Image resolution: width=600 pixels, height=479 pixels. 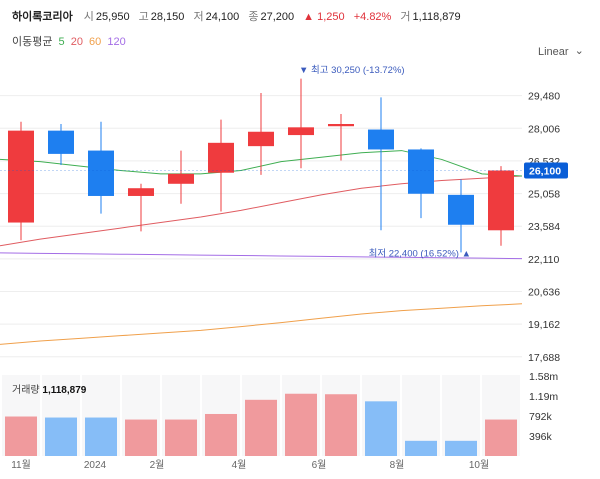 I want to click on ma60-line, so click(x=261, y=324).